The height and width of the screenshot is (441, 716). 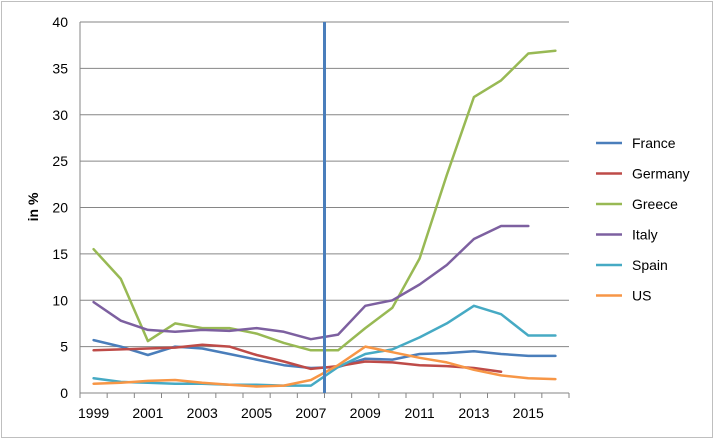 I want to click on x-tick-label: 2011, so click(x=420, y=413).